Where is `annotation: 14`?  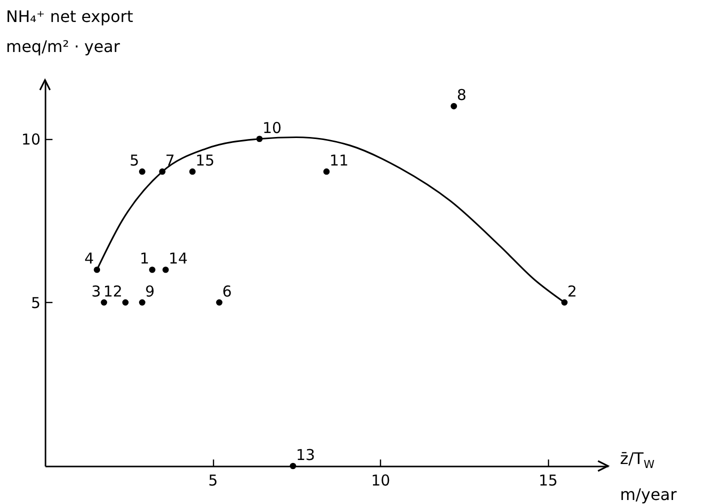 annotation: 14 is located at coordinates (178, 259).